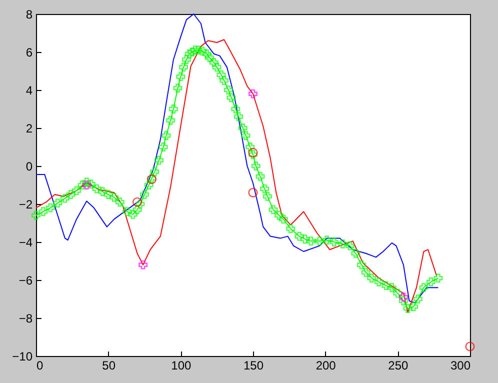 This screenshot has width=498, height=383. What do you see at coordinates (109, 365) in the screenshot?
I see `x-tick-label: 50` at bounding box center [109, 365].